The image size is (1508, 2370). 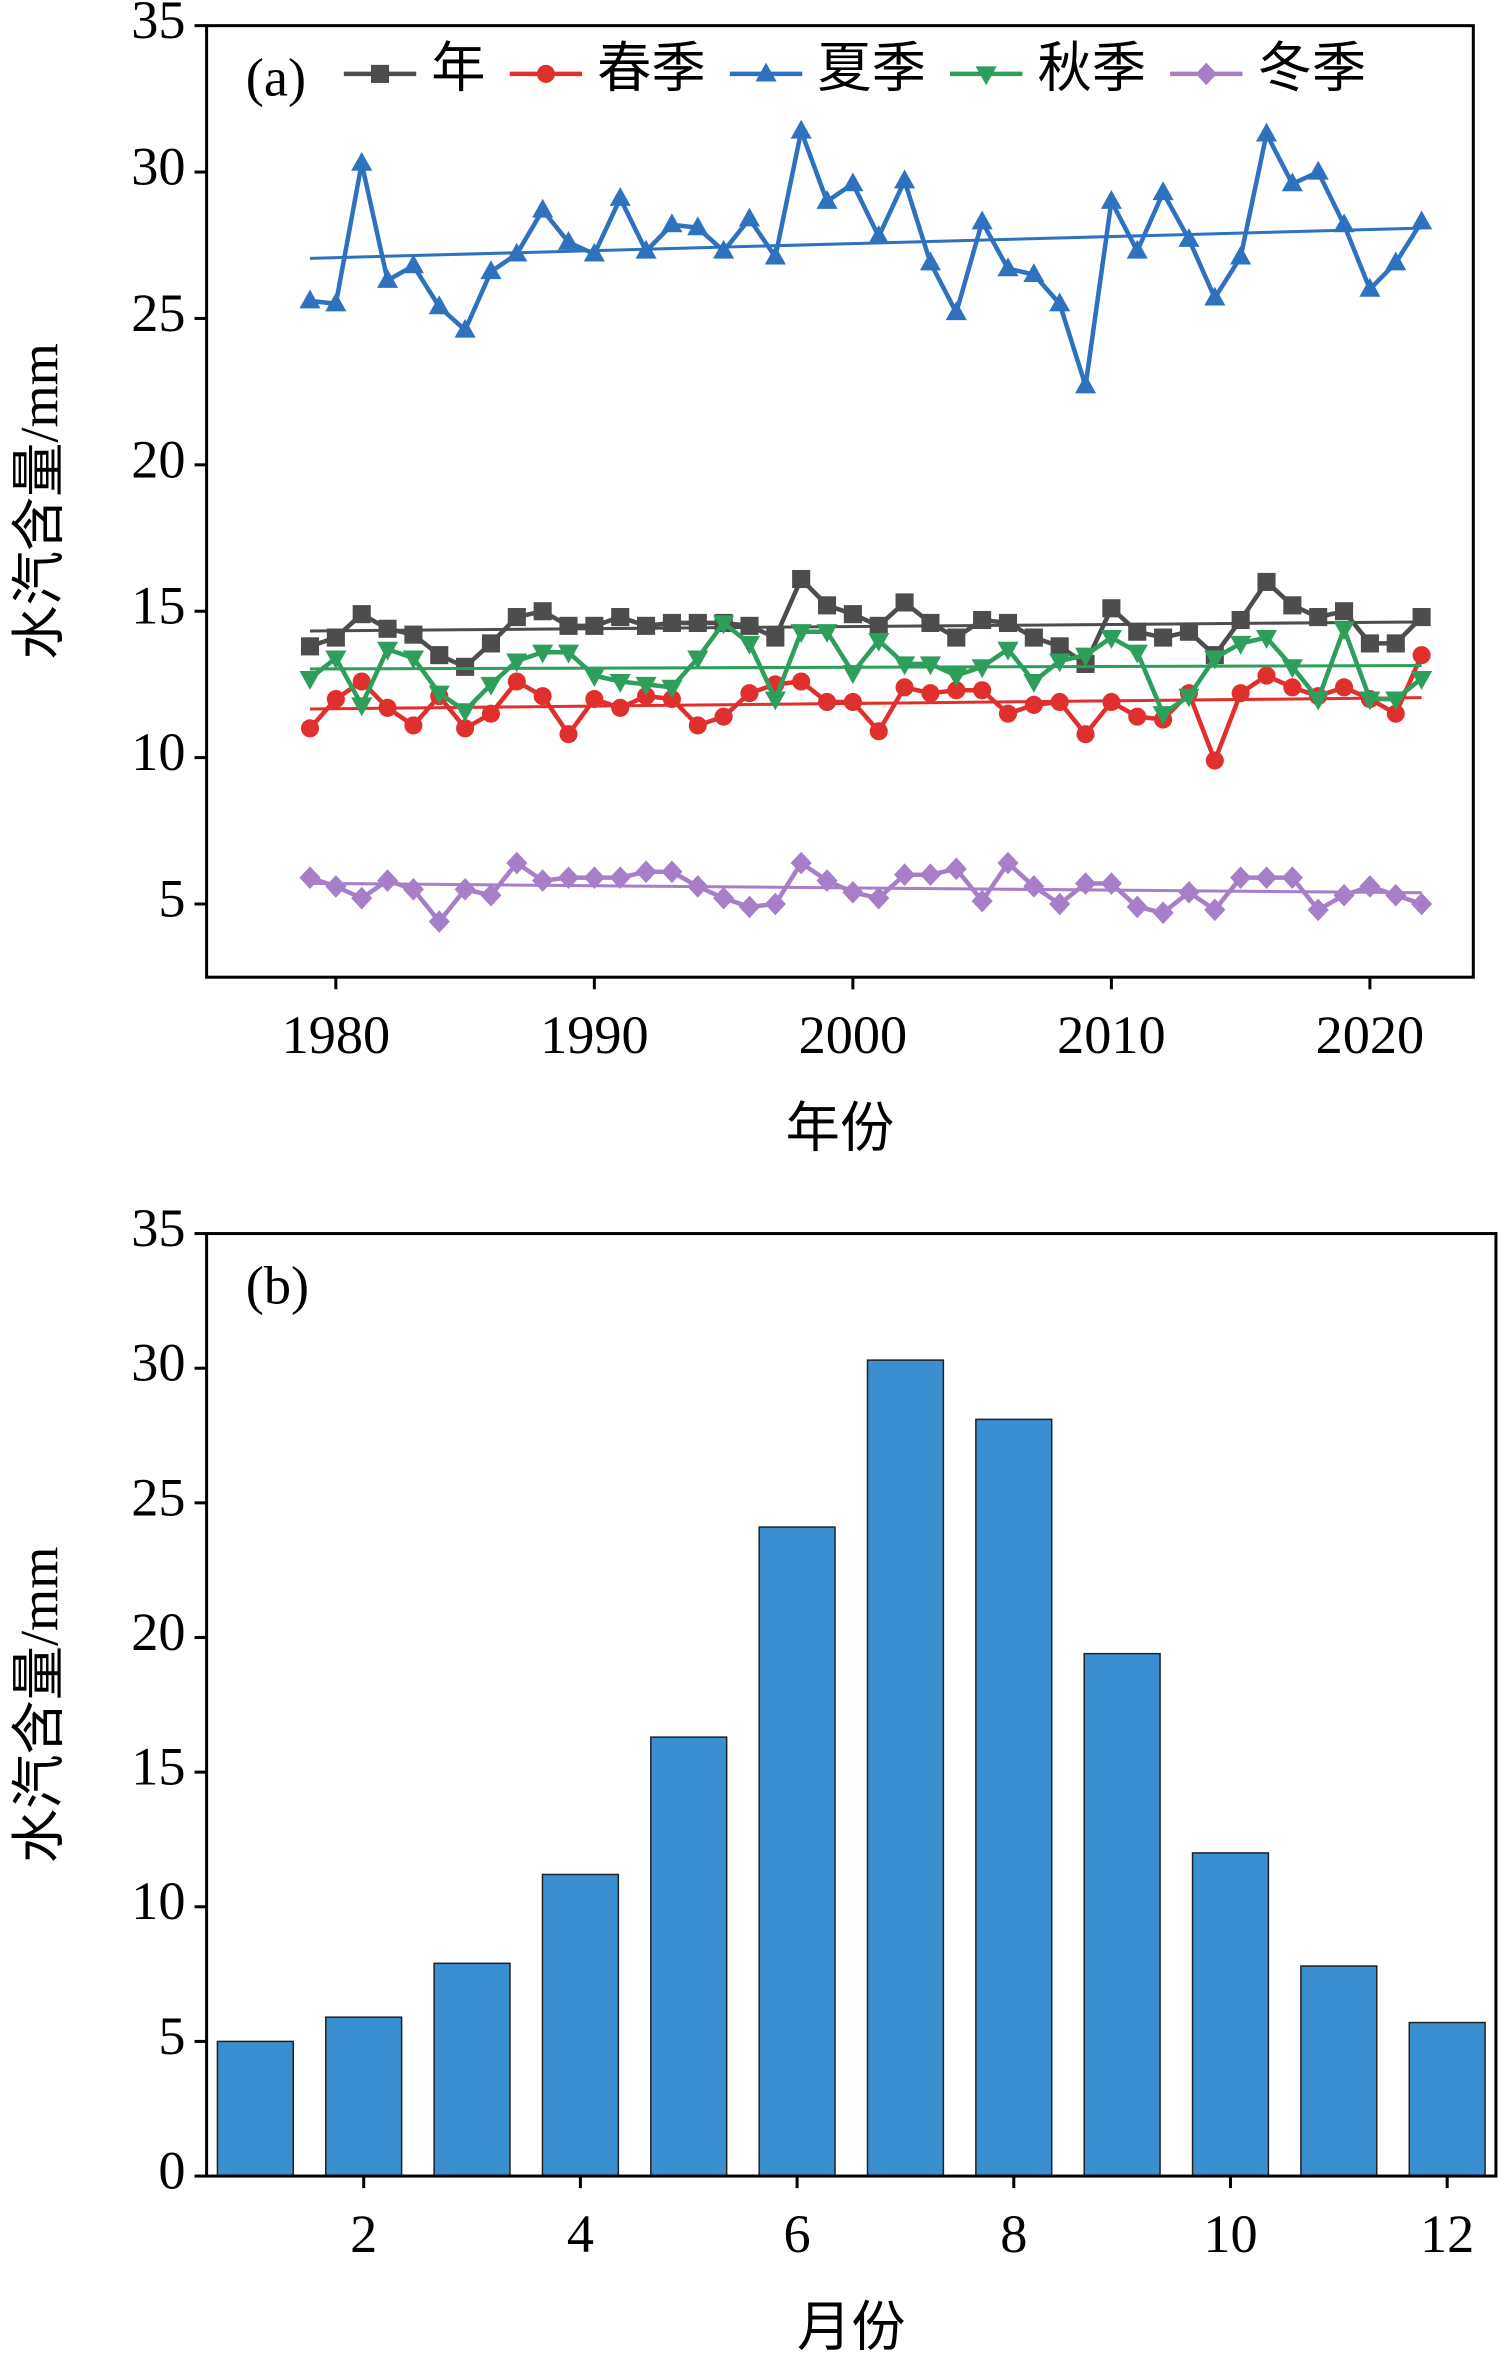 What do you see at coordinates (797, 2234) in the screenshot?
I see `x-tick-label: 6` at bounding box center [797, 2234].